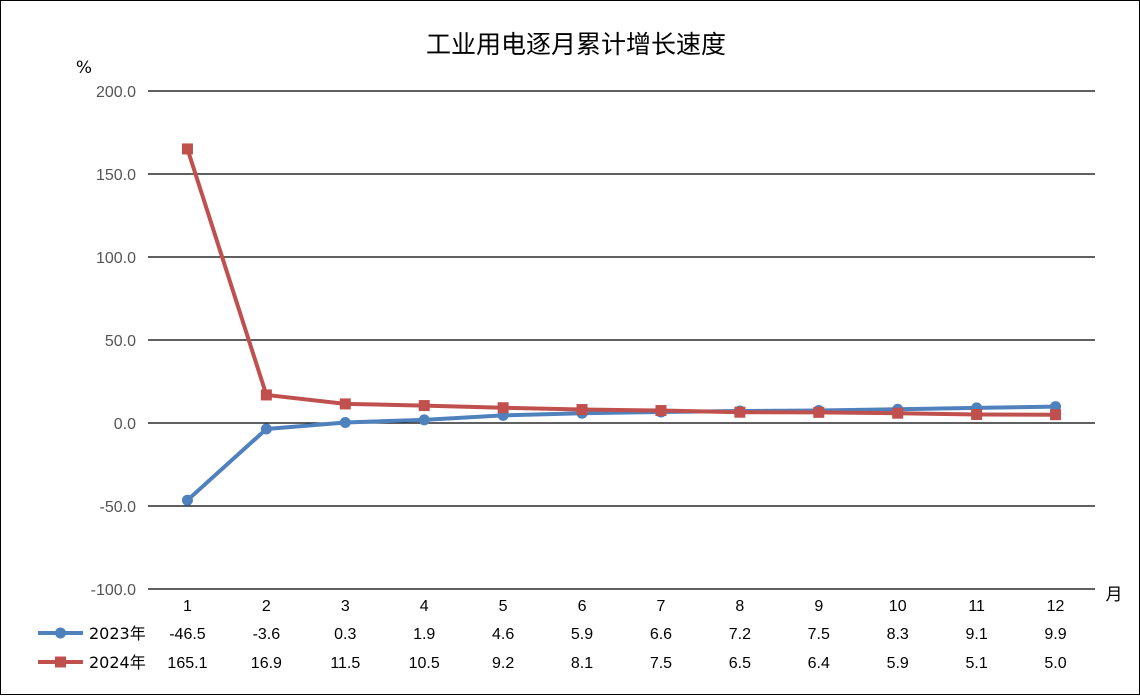 Image resolution: width=1140 pixels, height=696 pixels. Describe the element at coordinates (116, 175) in the screenshot. I see `y-tick-label: 150.0` at that location.